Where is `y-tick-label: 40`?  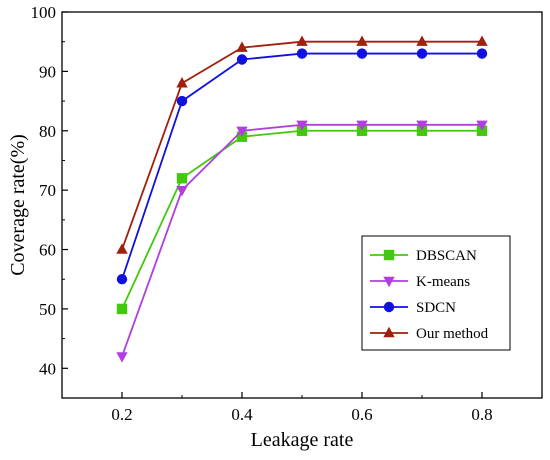 y-tick-label: 40 is located at coordinates (47, 368).